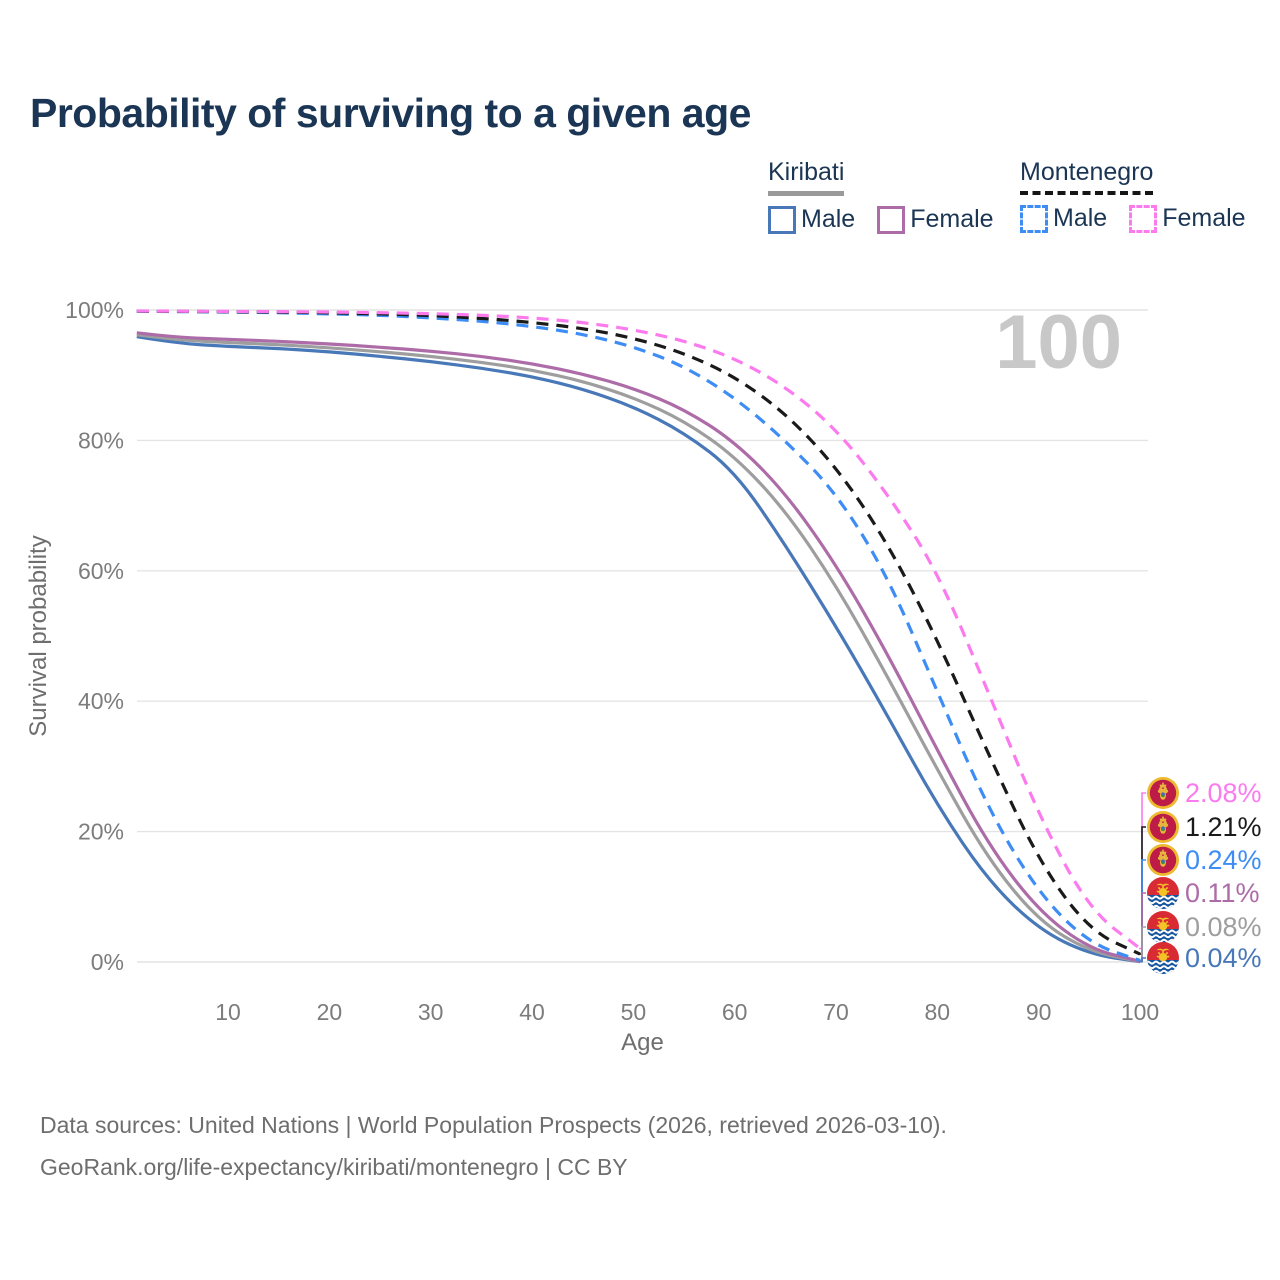 The height and width of the screenshot is (1280, 1280). I want to click on end-value-label-montenegro-total: 1.21%, so click(1223, 827).